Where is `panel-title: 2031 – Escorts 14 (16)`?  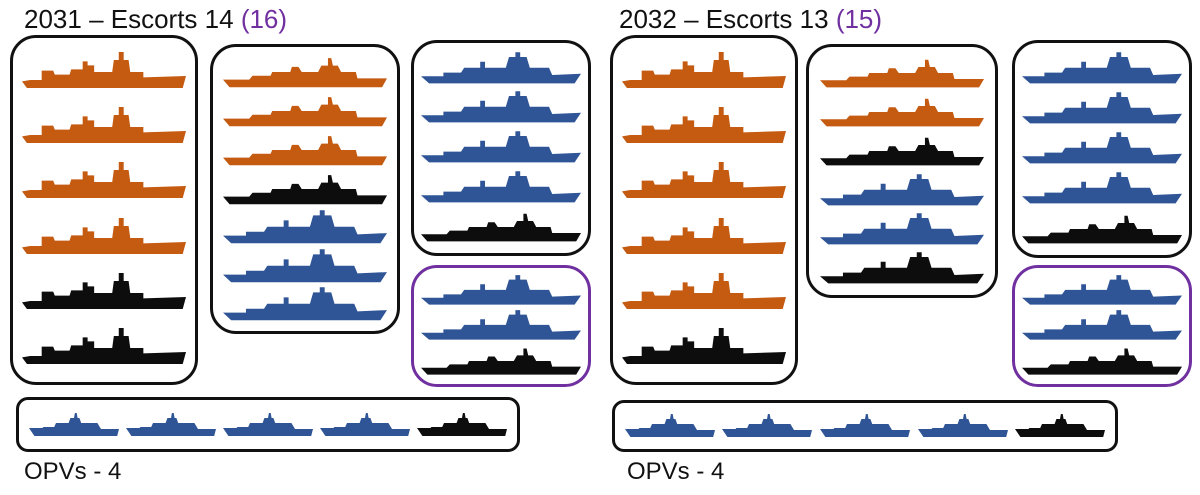
panel-title: 2031 – Escorts 14 (16) is located at coordinates (155, 19).